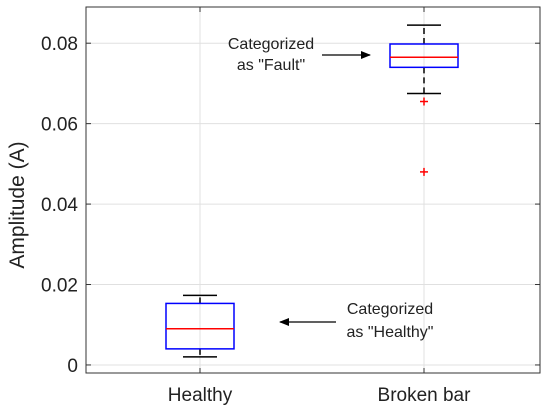  I want to click on y-tick-label: 0.06, so click(59, 125).